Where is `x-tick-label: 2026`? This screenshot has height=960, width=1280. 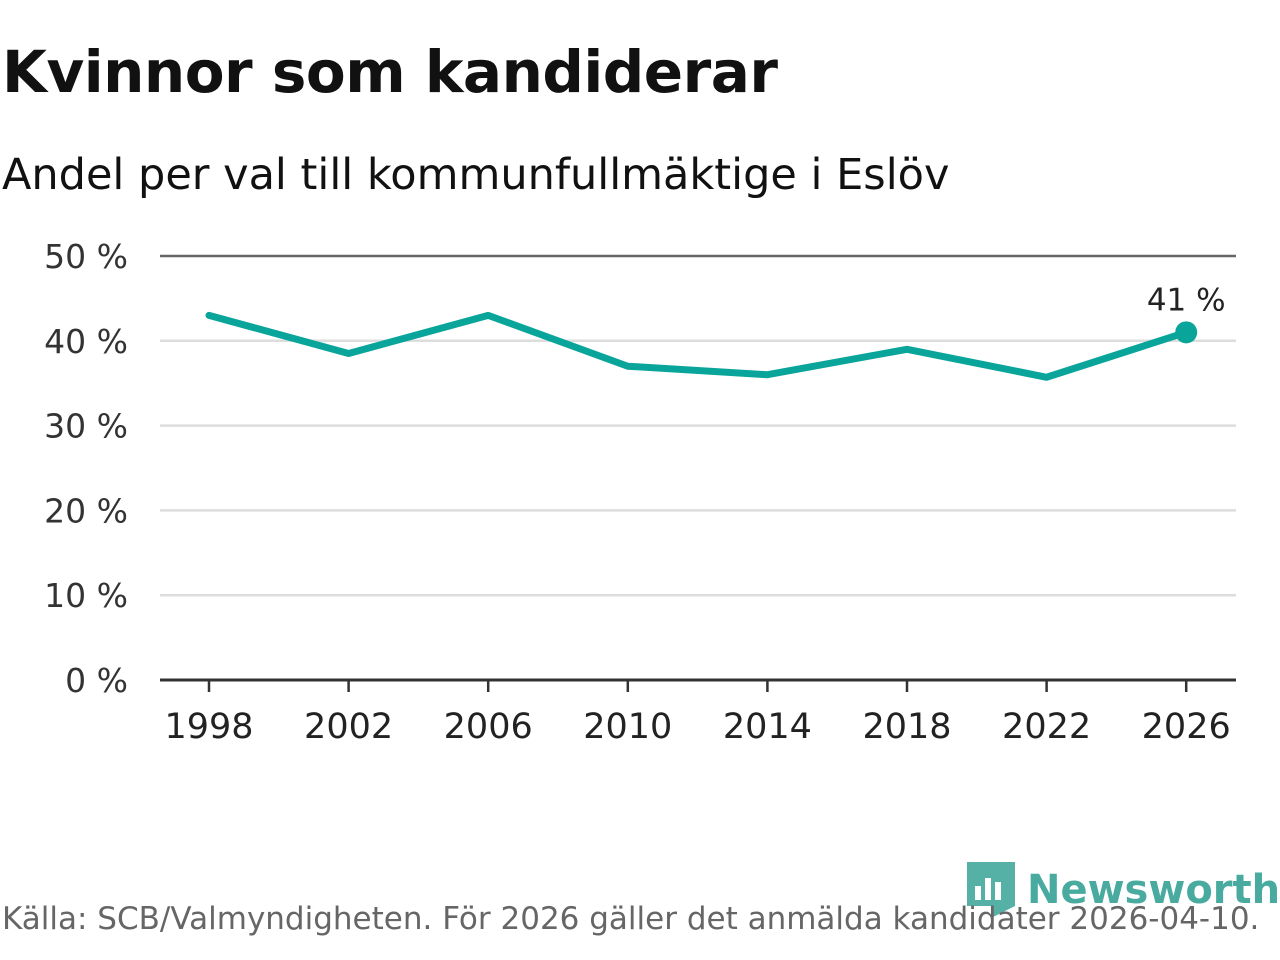 x-tick-label: 2026 is located at coordinates (1186, 727).